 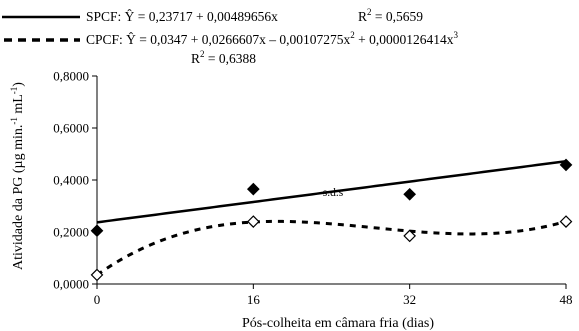 I want to click on y-ticks: 0,0000 0,2000 0,4000 0,6000 0,8000, so click(x=75, y=180).